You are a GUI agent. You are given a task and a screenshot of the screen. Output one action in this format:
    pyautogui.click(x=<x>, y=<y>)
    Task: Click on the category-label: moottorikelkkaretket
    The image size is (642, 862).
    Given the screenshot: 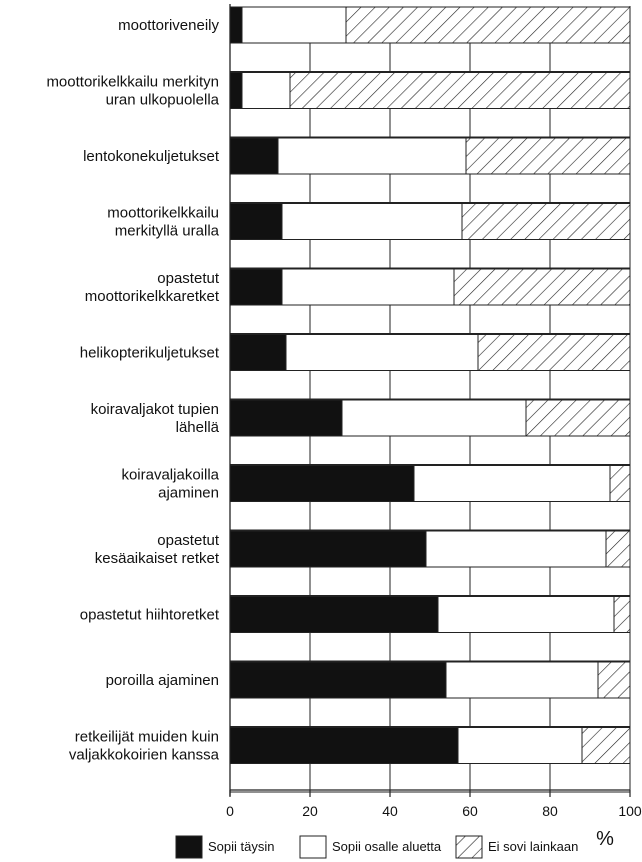 What is the action you would take?
    pyautogui.click(x=152, y=296)
    